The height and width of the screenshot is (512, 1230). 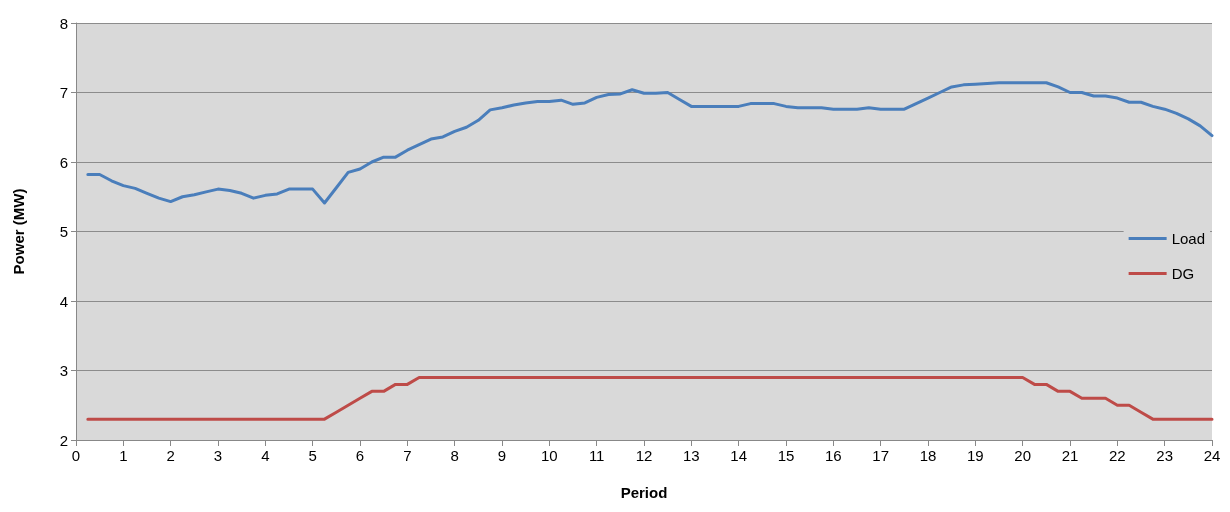 I want to click on x-tick-label: 12, so click(x=644, y=455).